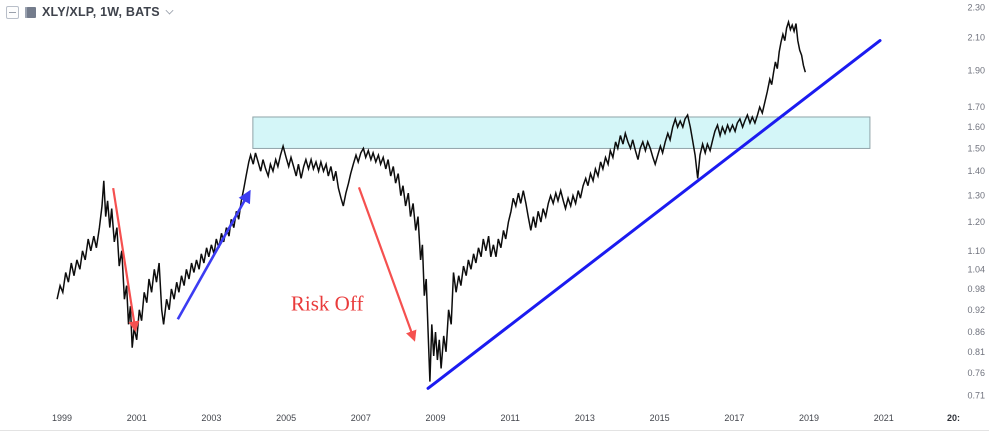 The width and height of the screenshot is (989, 439). I want to click on time-axis-tick: 1999, so click(62, 418).